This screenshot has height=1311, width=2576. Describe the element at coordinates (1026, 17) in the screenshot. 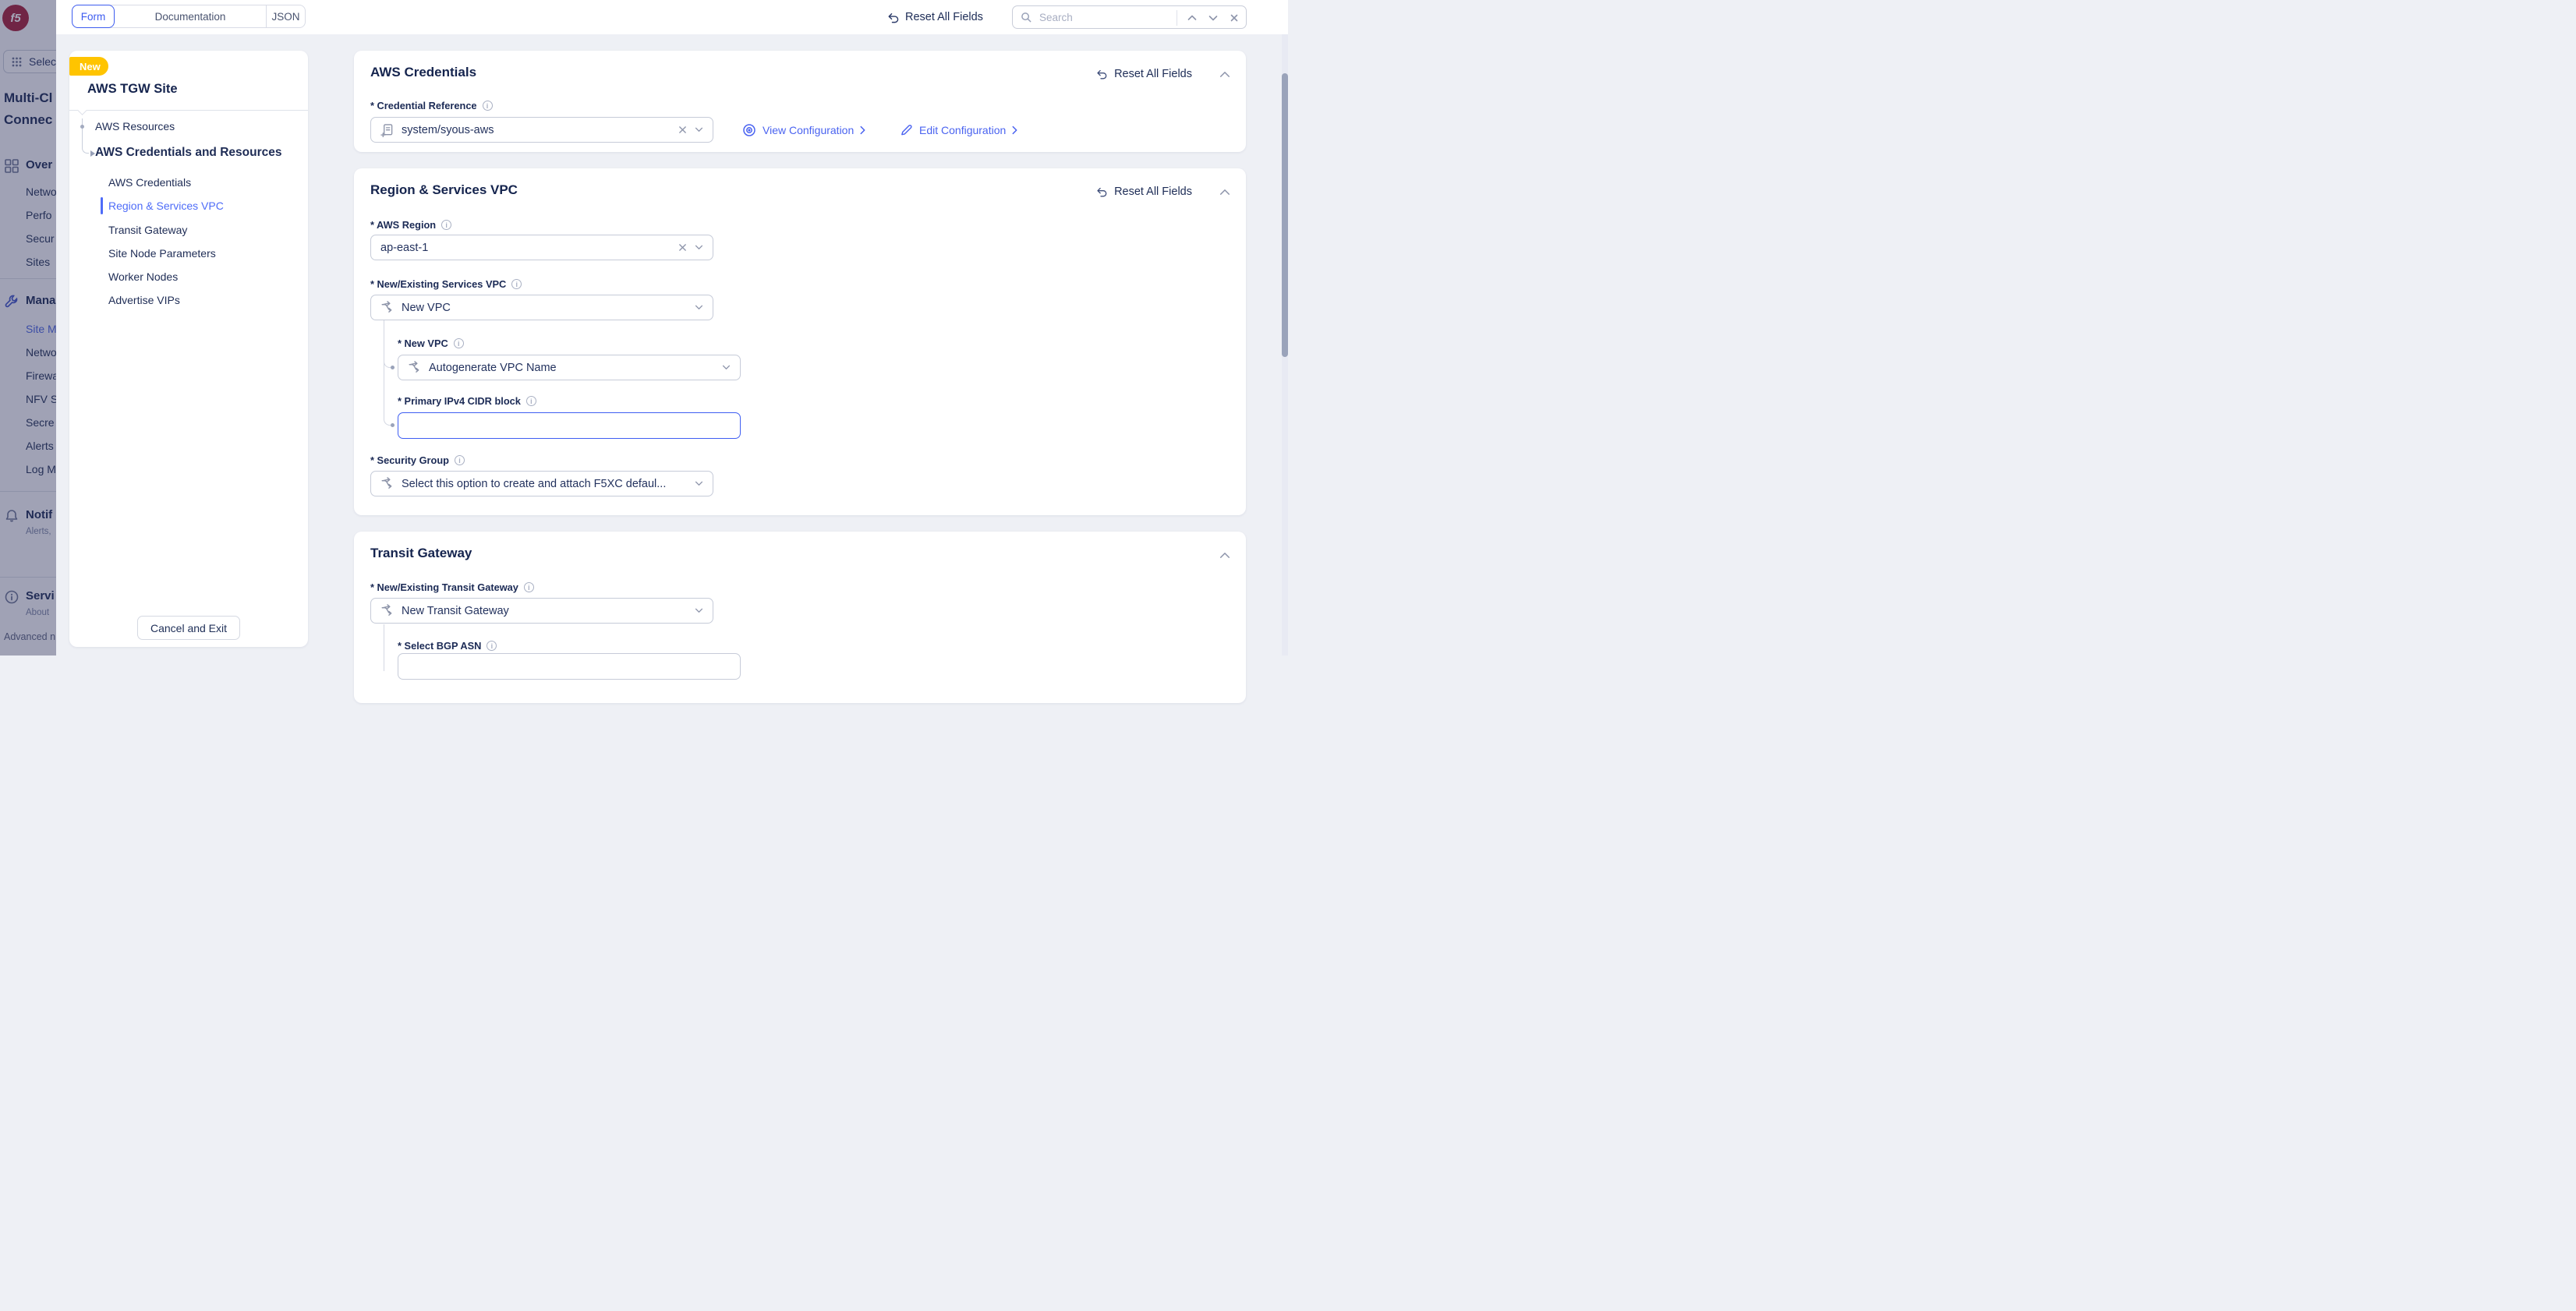

I see `search-icon` at that location.